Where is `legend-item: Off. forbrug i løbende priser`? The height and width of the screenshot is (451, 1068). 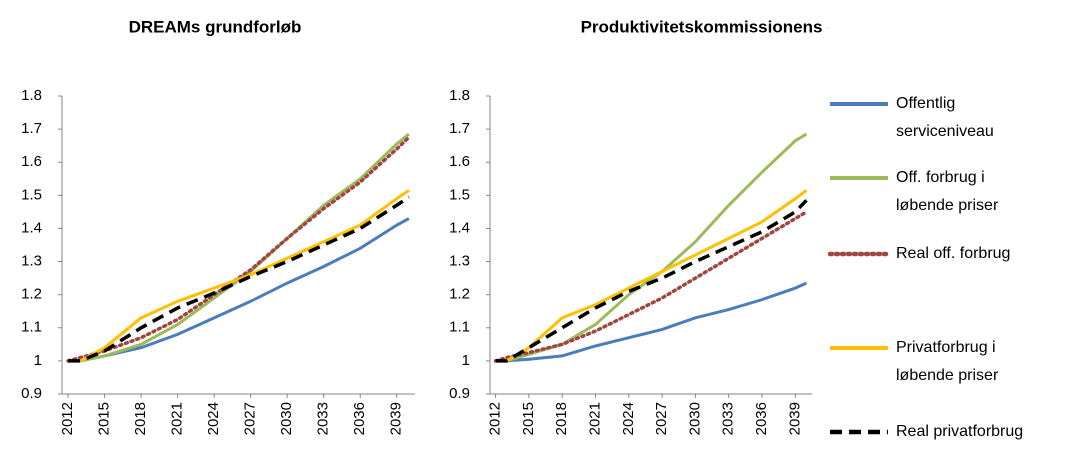 legend-item: Off. forbrug i løbende priser is located at coordinates (948, 192).